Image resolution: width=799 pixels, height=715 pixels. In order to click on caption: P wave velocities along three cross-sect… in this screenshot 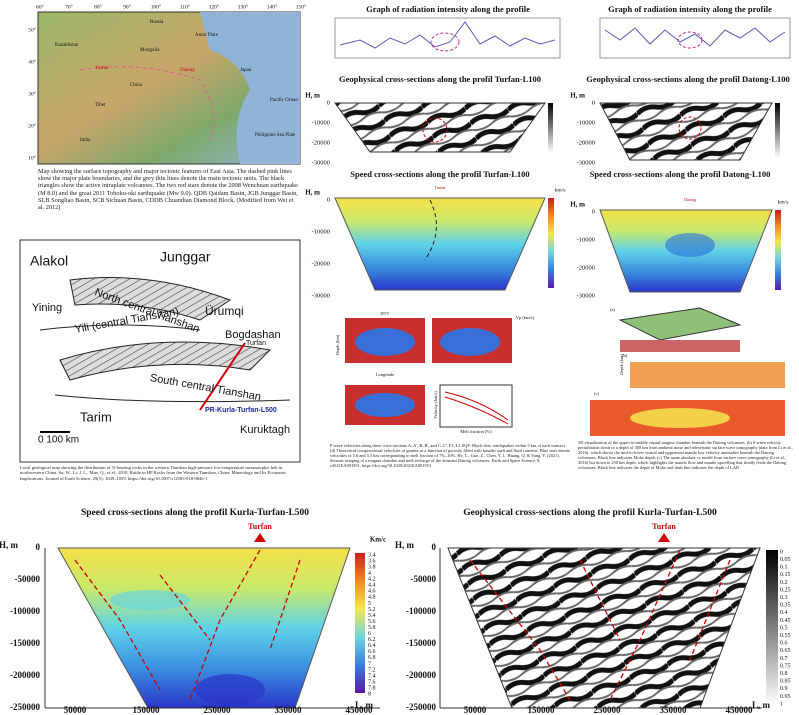, I will do `click(450, 456)`.